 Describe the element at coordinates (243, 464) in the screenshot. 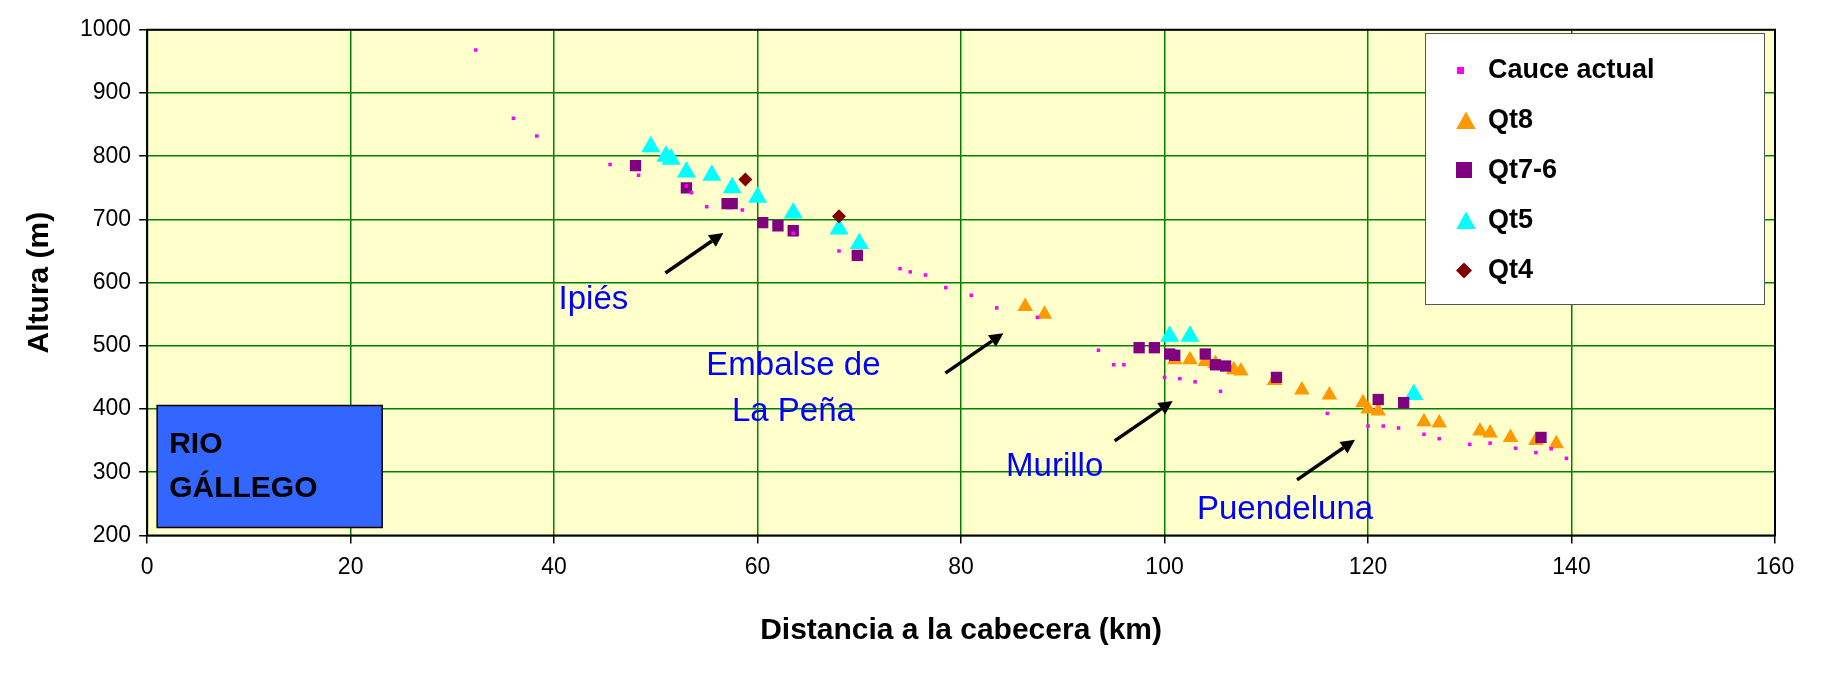

I see `annotation: RIO GÁLLEGO` at that location.